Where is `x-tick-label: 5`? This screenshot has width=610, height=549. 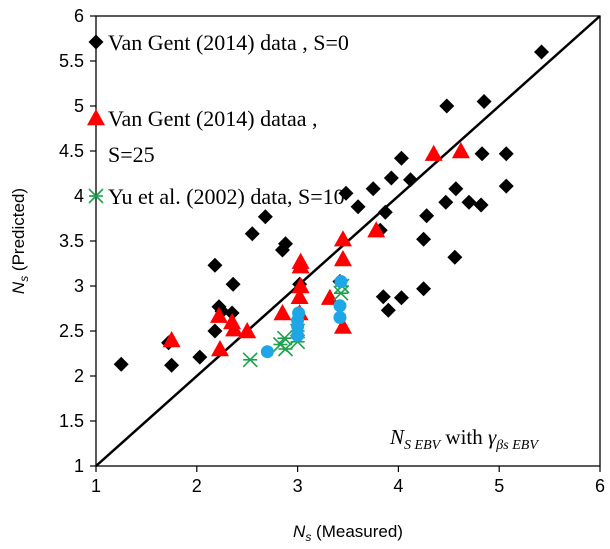
x-tick-label: 5 is located at coordinates (499, 486).